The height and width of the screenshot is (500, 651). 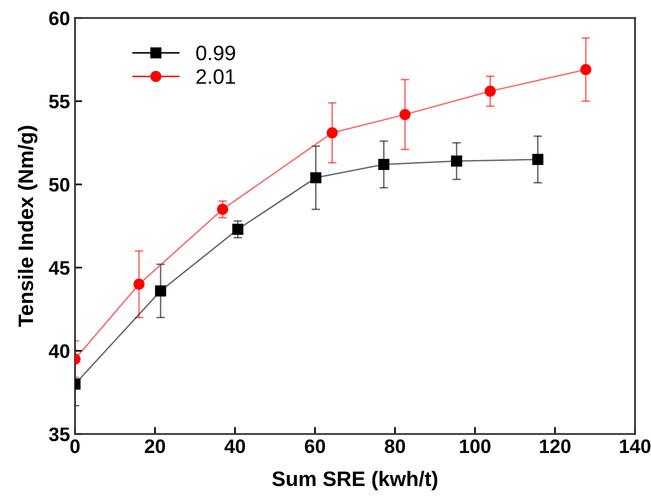 What do you see at coordinates (59, 18) in the screenshot?
I see `y-tick-label: 60` at bounding box center [59, 18].